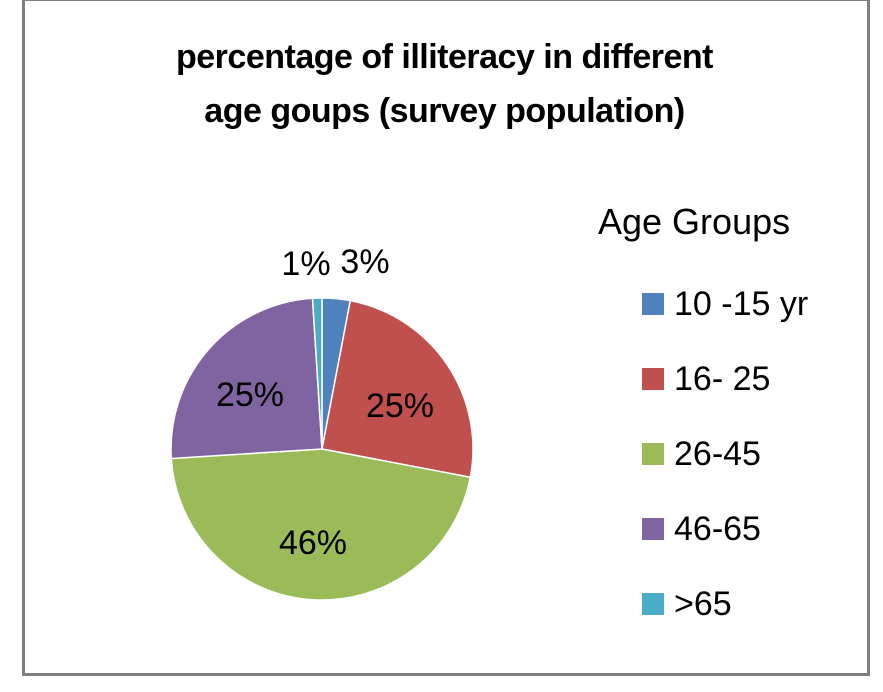 The height and width of the screenshot is (692, 883). I want to click on legend-item-46-65: 46-65, so click(725, 528).